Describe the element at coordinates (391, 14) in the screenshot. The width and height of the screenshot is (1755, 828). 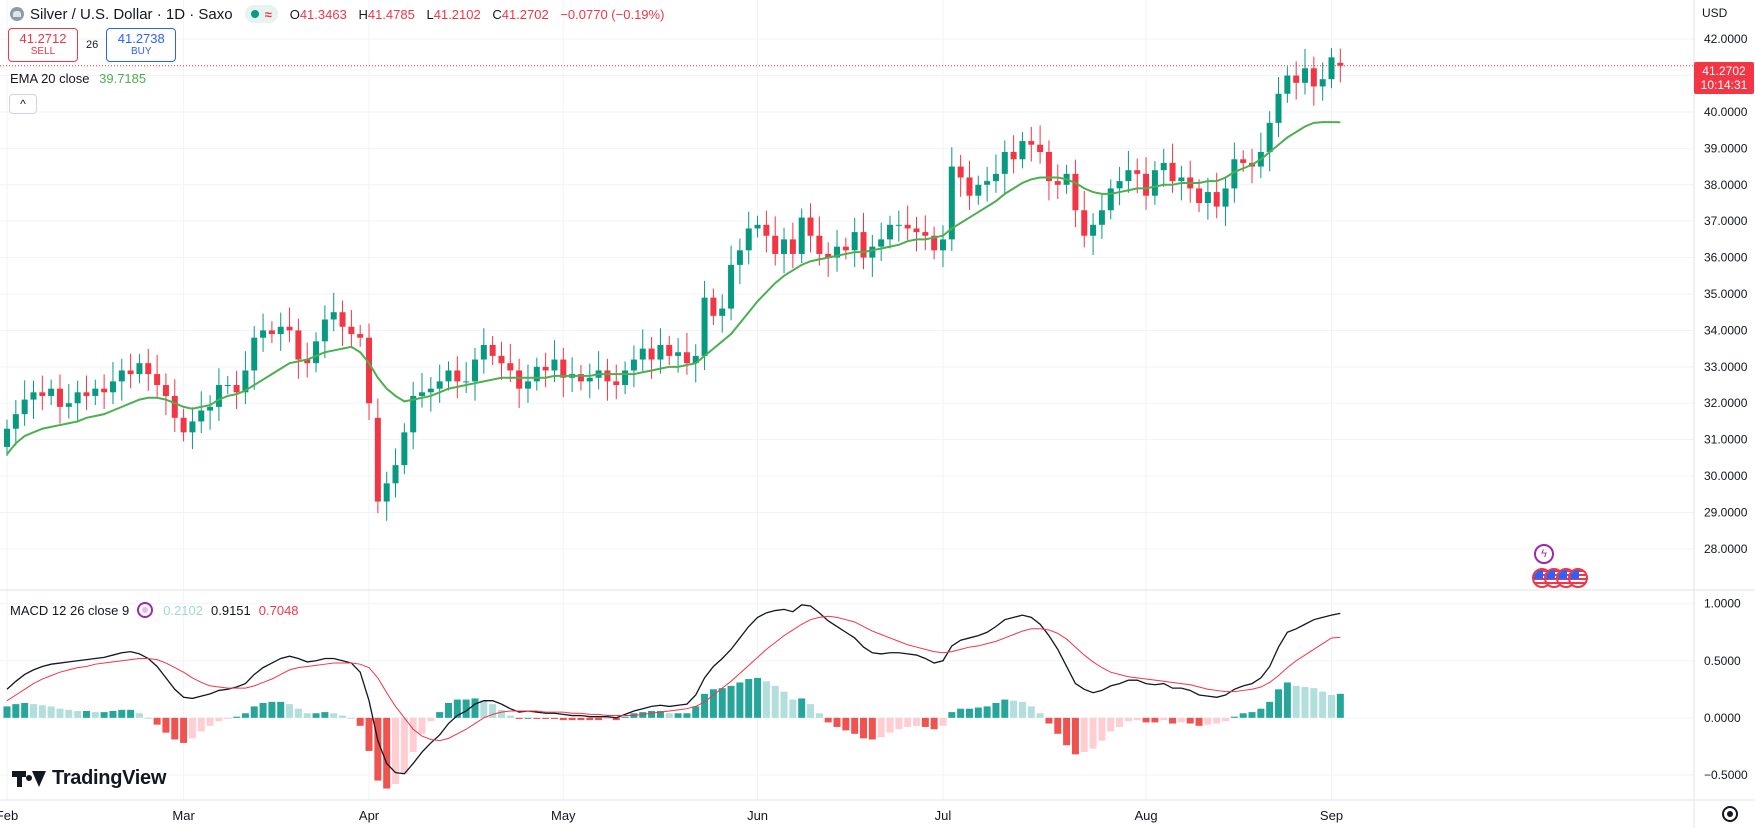
I see `ohlc-high: 41.4785` at that location.